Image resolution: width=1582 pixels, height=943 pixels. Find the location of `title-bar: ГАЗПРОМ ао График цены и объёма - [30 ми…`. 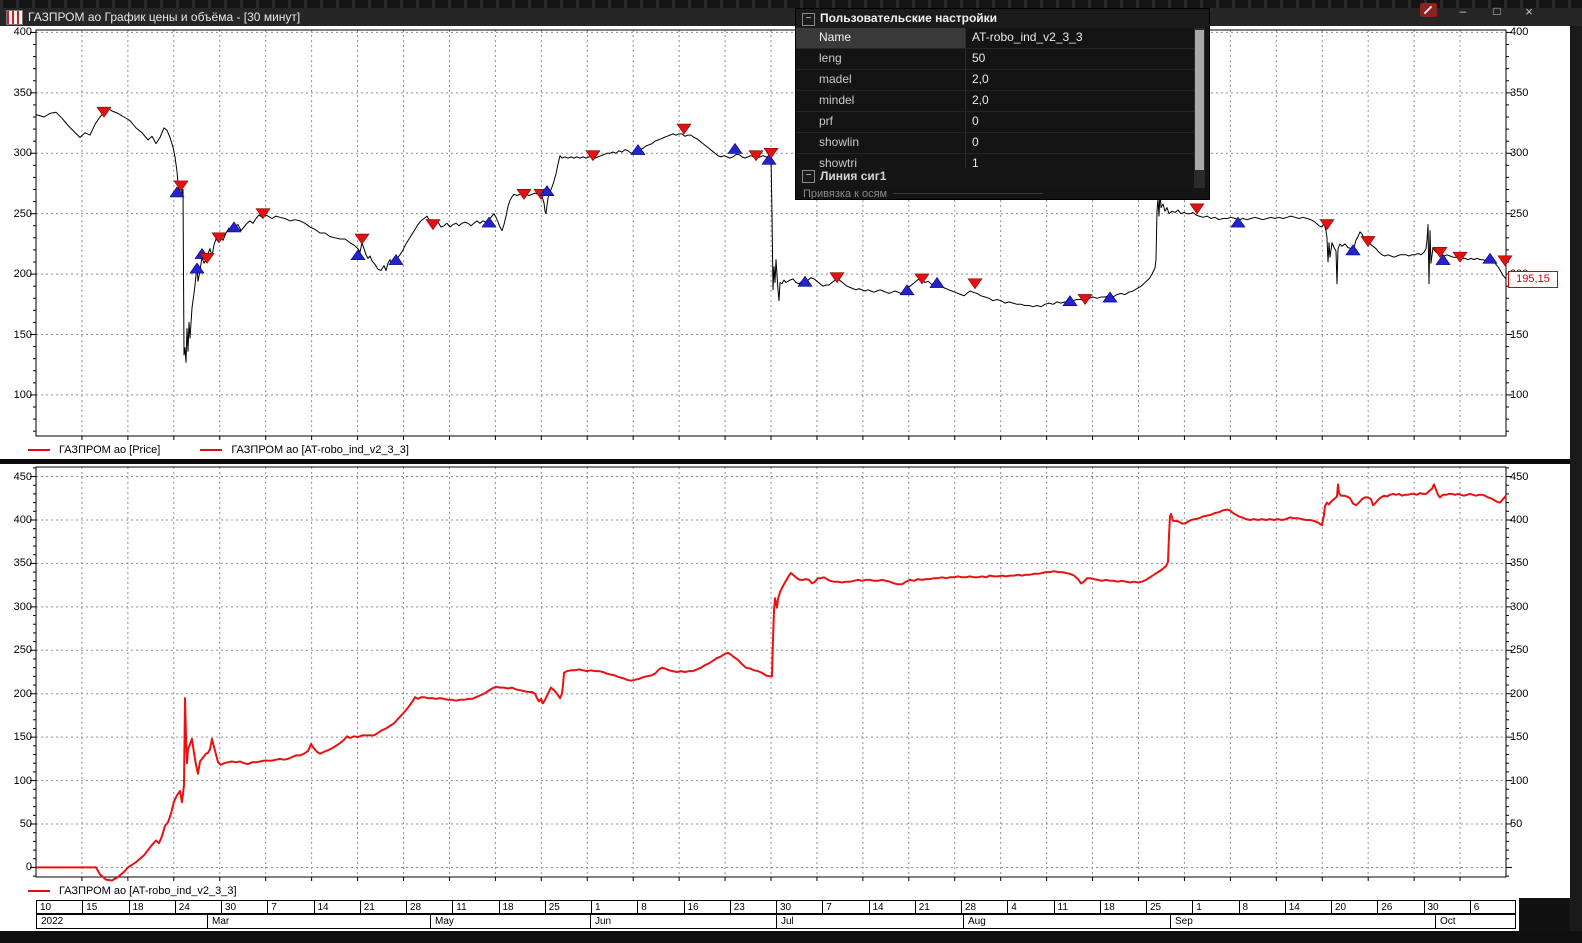

title-bar: ГАЗПРОМ ао График цены и объёма - [30 ми… is located at coordinates (791, 14).